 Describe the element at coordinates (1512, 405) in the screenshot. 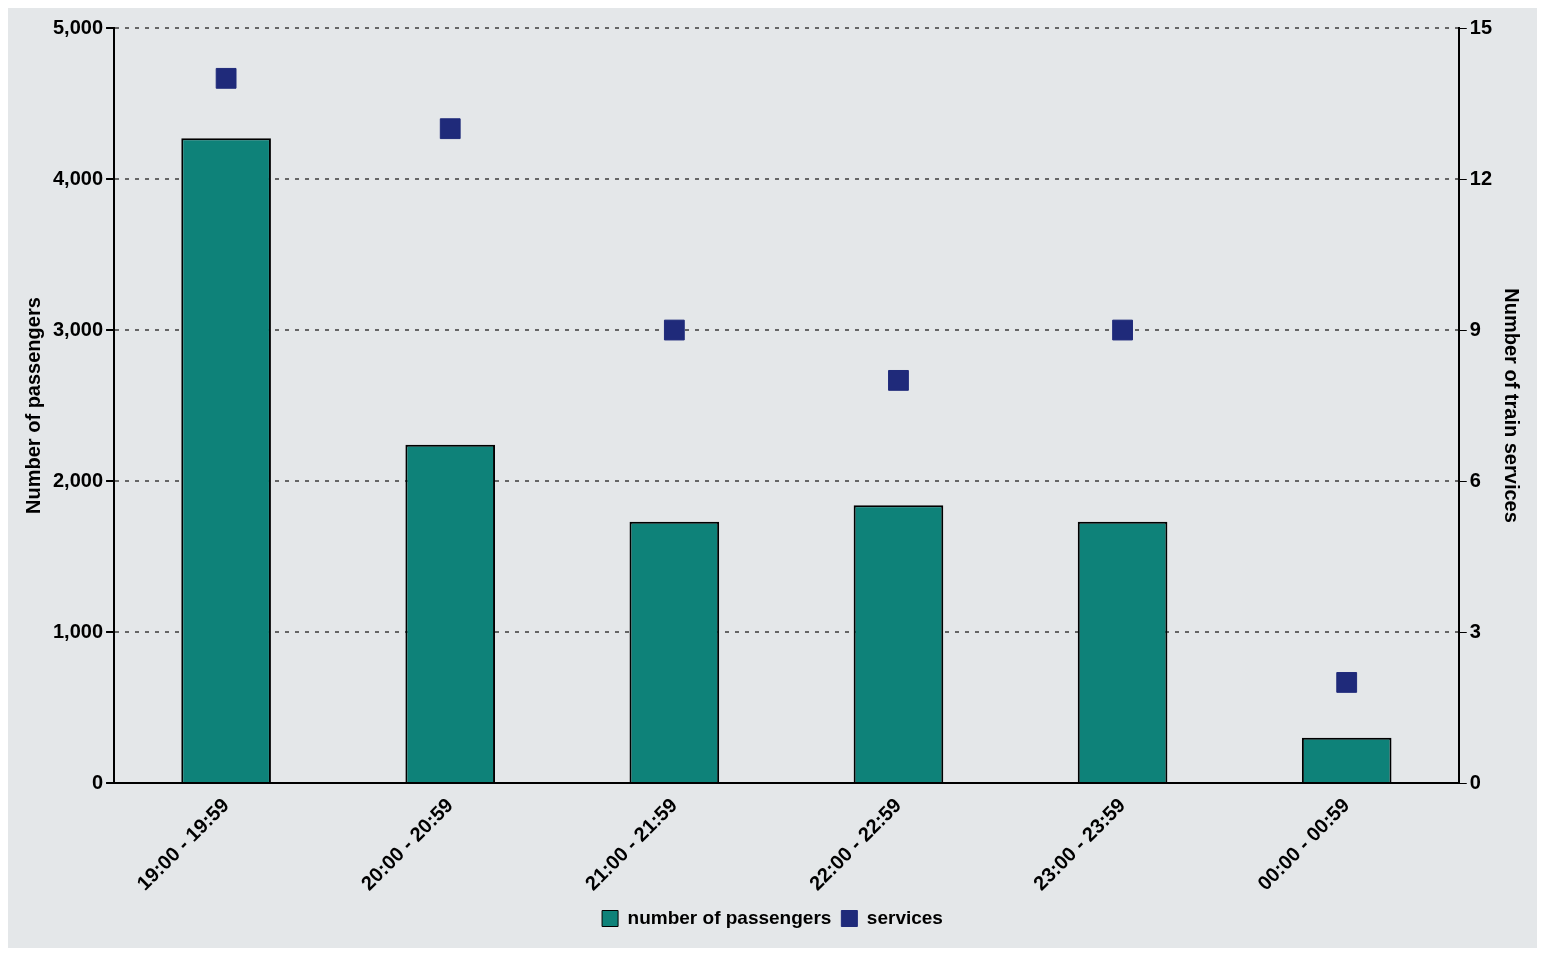

I see `y2-axis-title: Number of train services` at that location.